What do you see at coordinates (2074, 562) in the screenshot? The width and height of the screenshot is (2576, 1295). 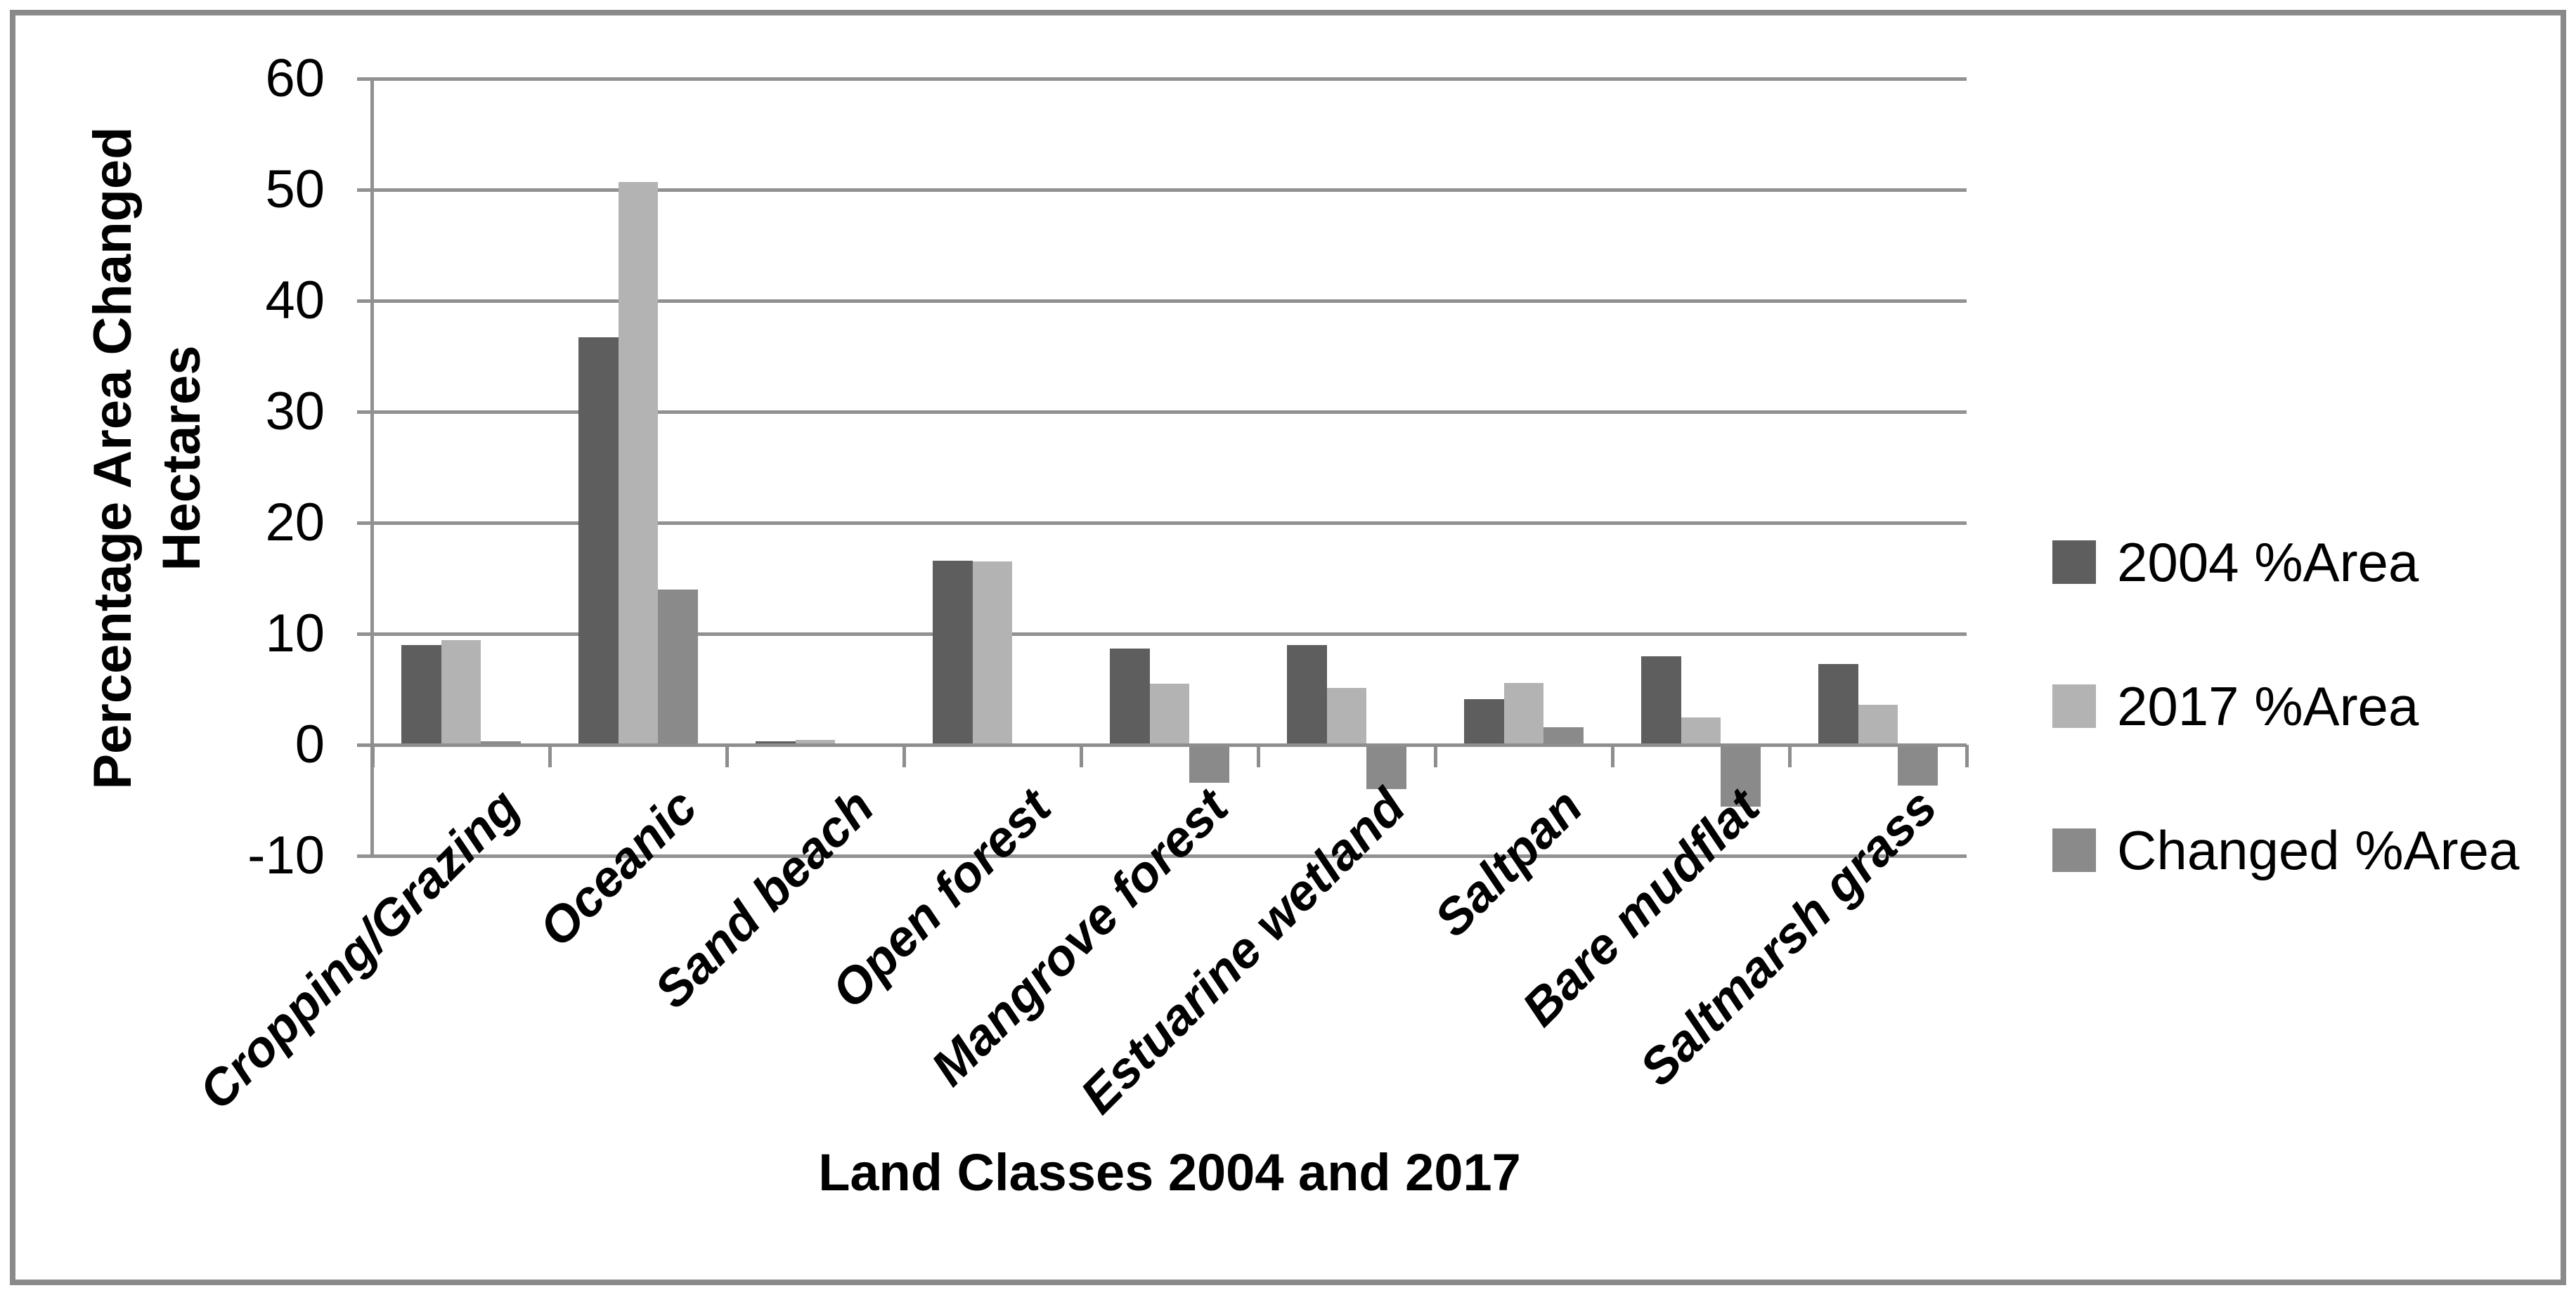 I see `legend-marker-2004-icon` at bounding box center [2074, 562].